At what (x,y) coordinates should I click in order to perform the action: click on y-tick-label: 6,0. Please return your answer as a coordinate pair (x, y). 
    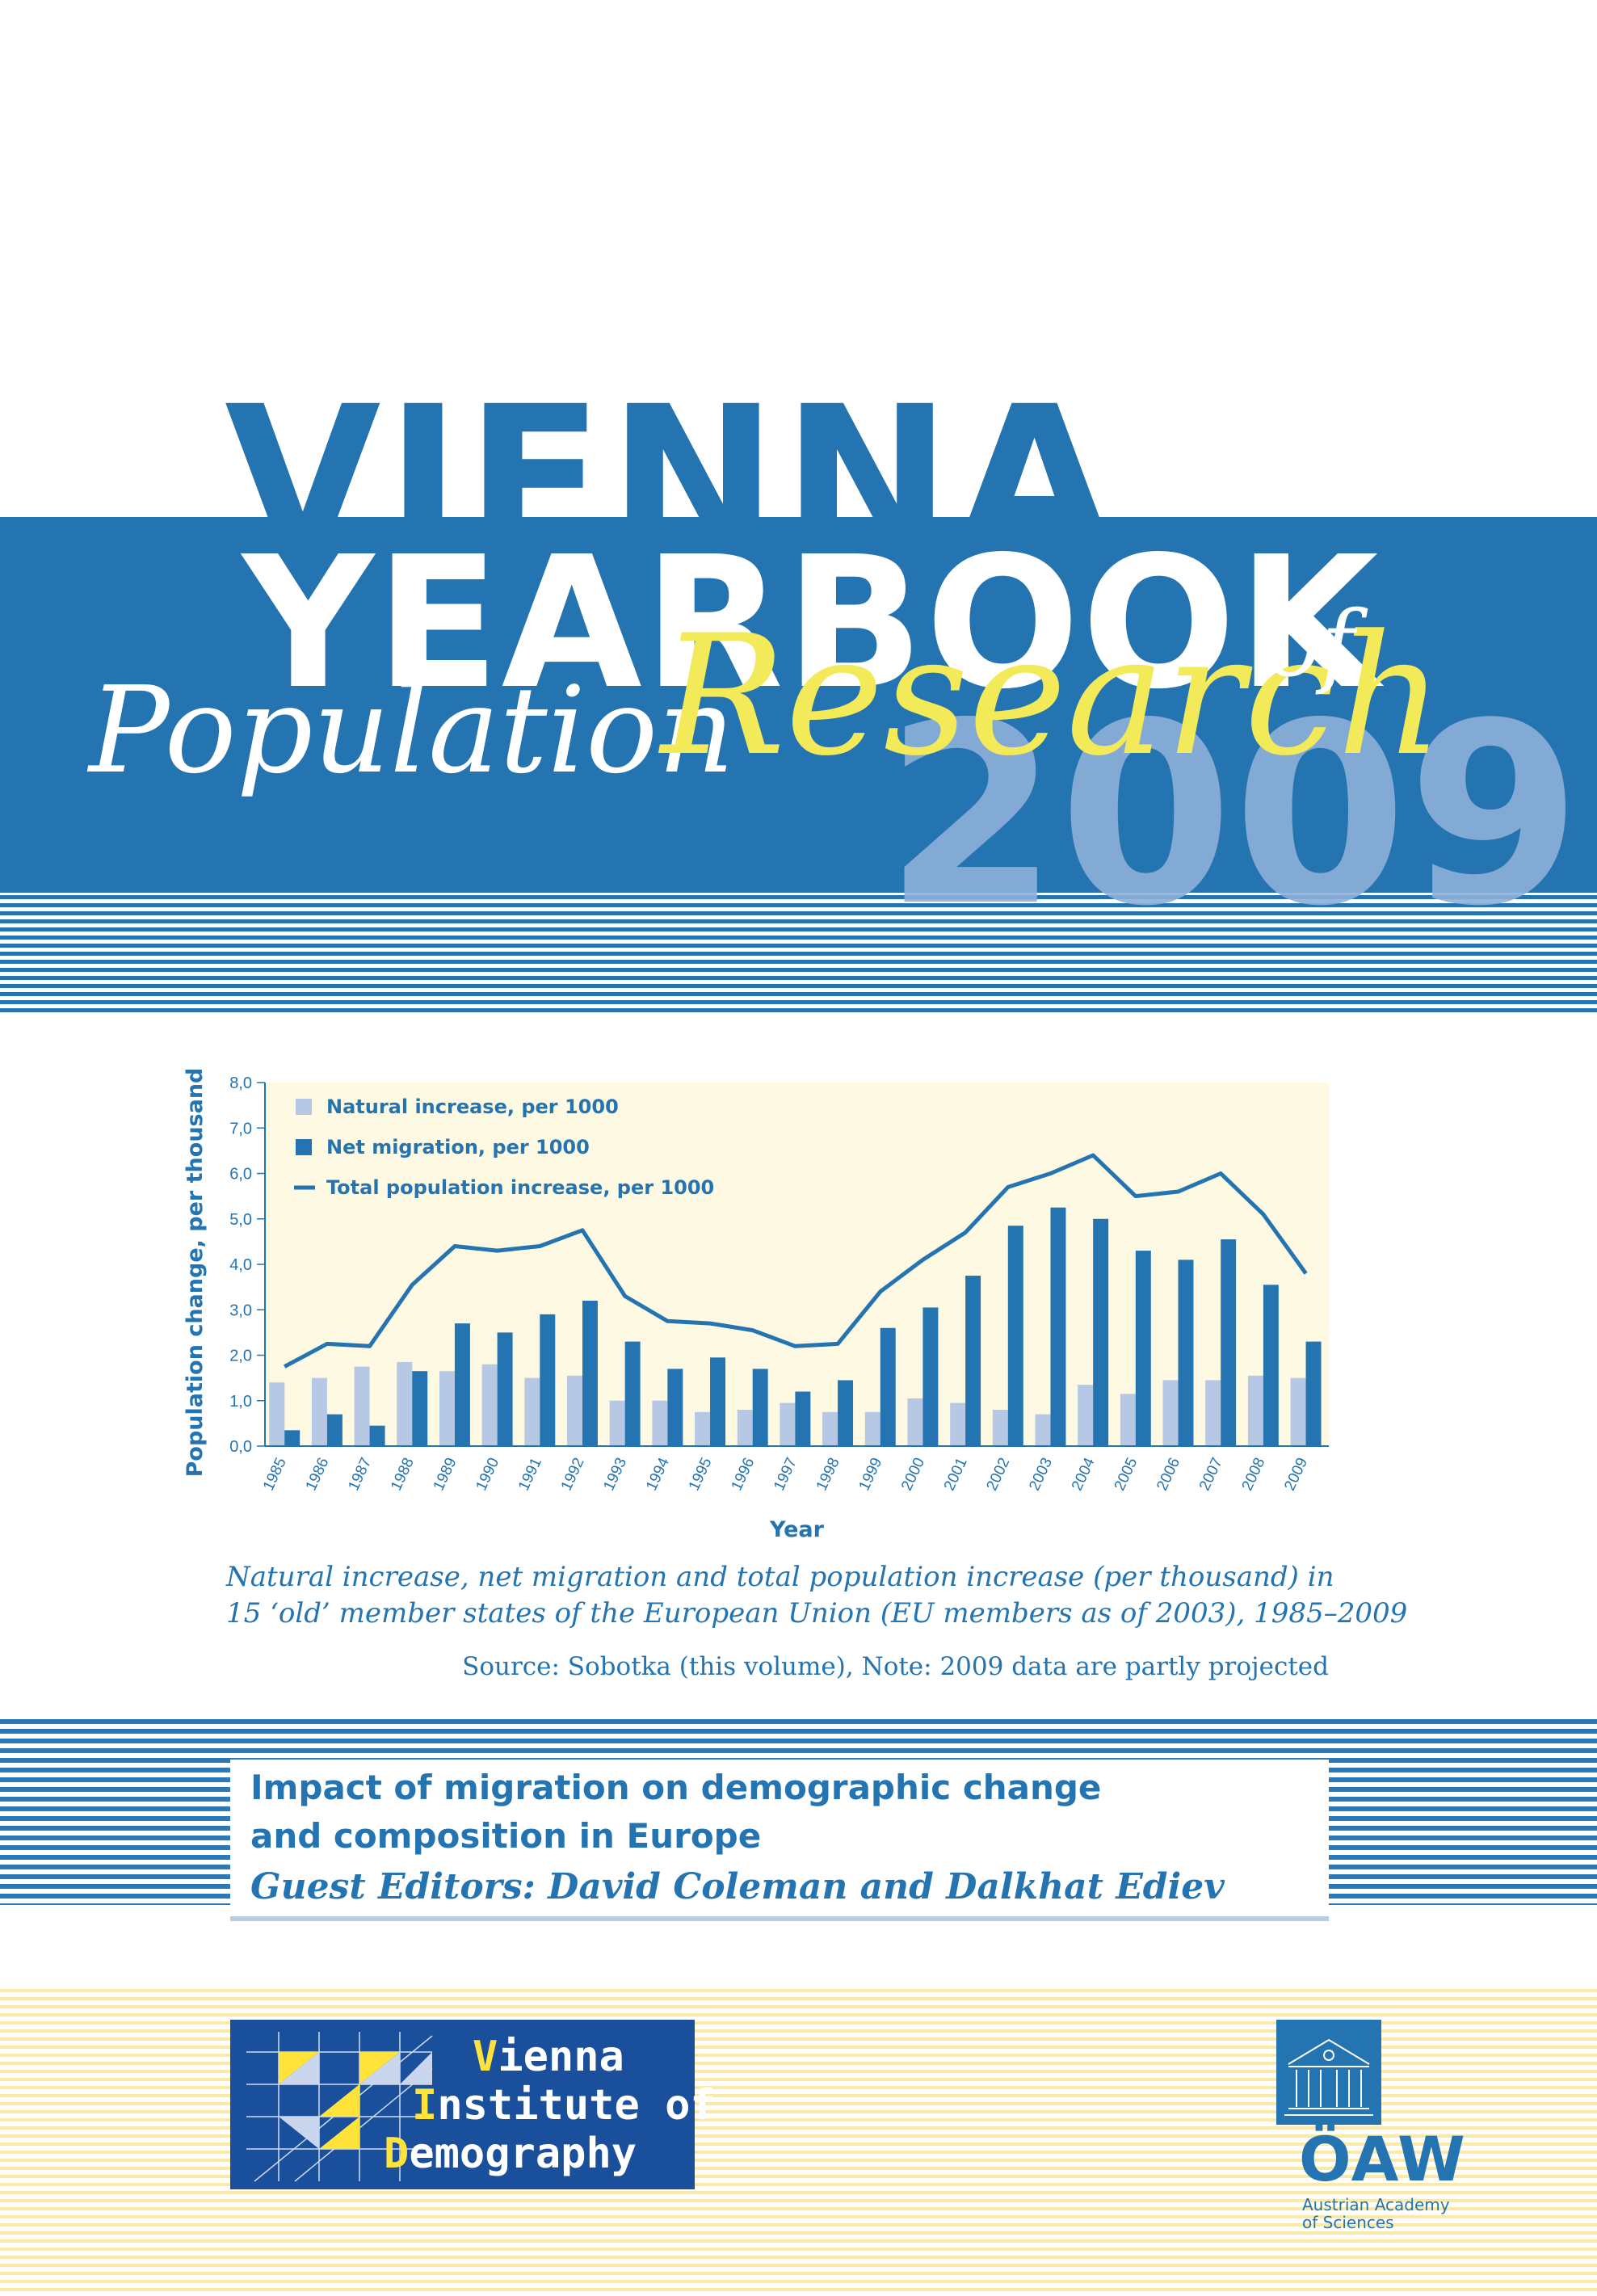
    Looking at the image, I should click on (240, 1175).